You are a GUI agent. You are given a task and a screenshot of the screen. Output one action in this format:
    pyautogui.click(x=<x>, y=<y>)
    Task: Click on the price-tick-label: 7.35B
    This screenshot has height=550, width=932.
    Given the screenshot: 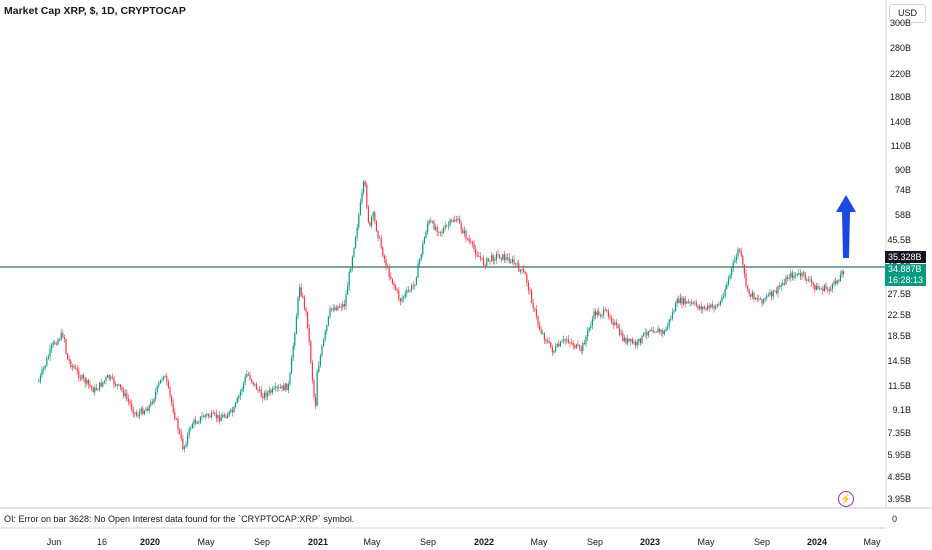 What is the action you would take?
    pyautogui.click(x=899, y=433)
    